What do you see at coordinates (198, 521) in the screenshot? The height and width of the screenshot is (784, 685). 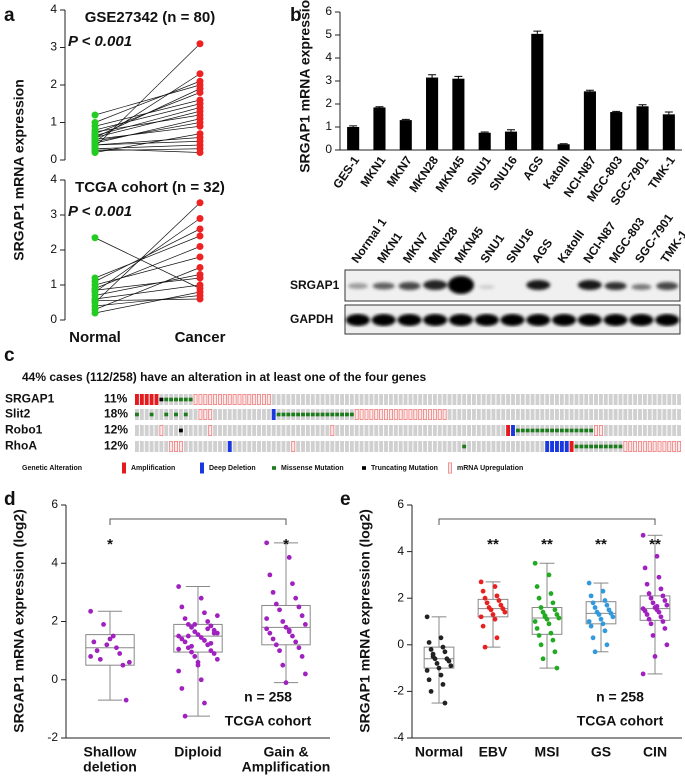 I see `bracket` at bounding box center [198, 521].